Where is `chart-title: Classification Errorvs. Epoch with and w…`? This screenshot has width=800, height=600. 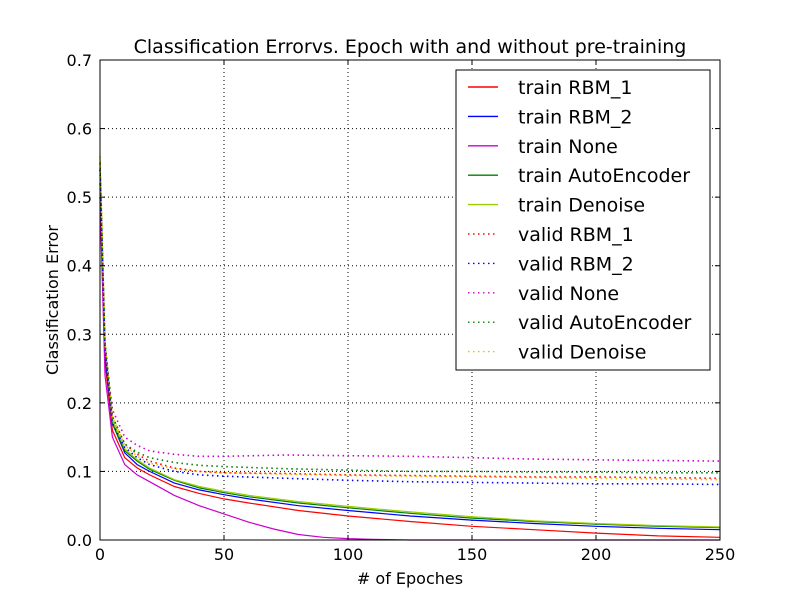
chart-title: Classification Errorvs. Epoch with and w… is located at coordinates (410, 47).